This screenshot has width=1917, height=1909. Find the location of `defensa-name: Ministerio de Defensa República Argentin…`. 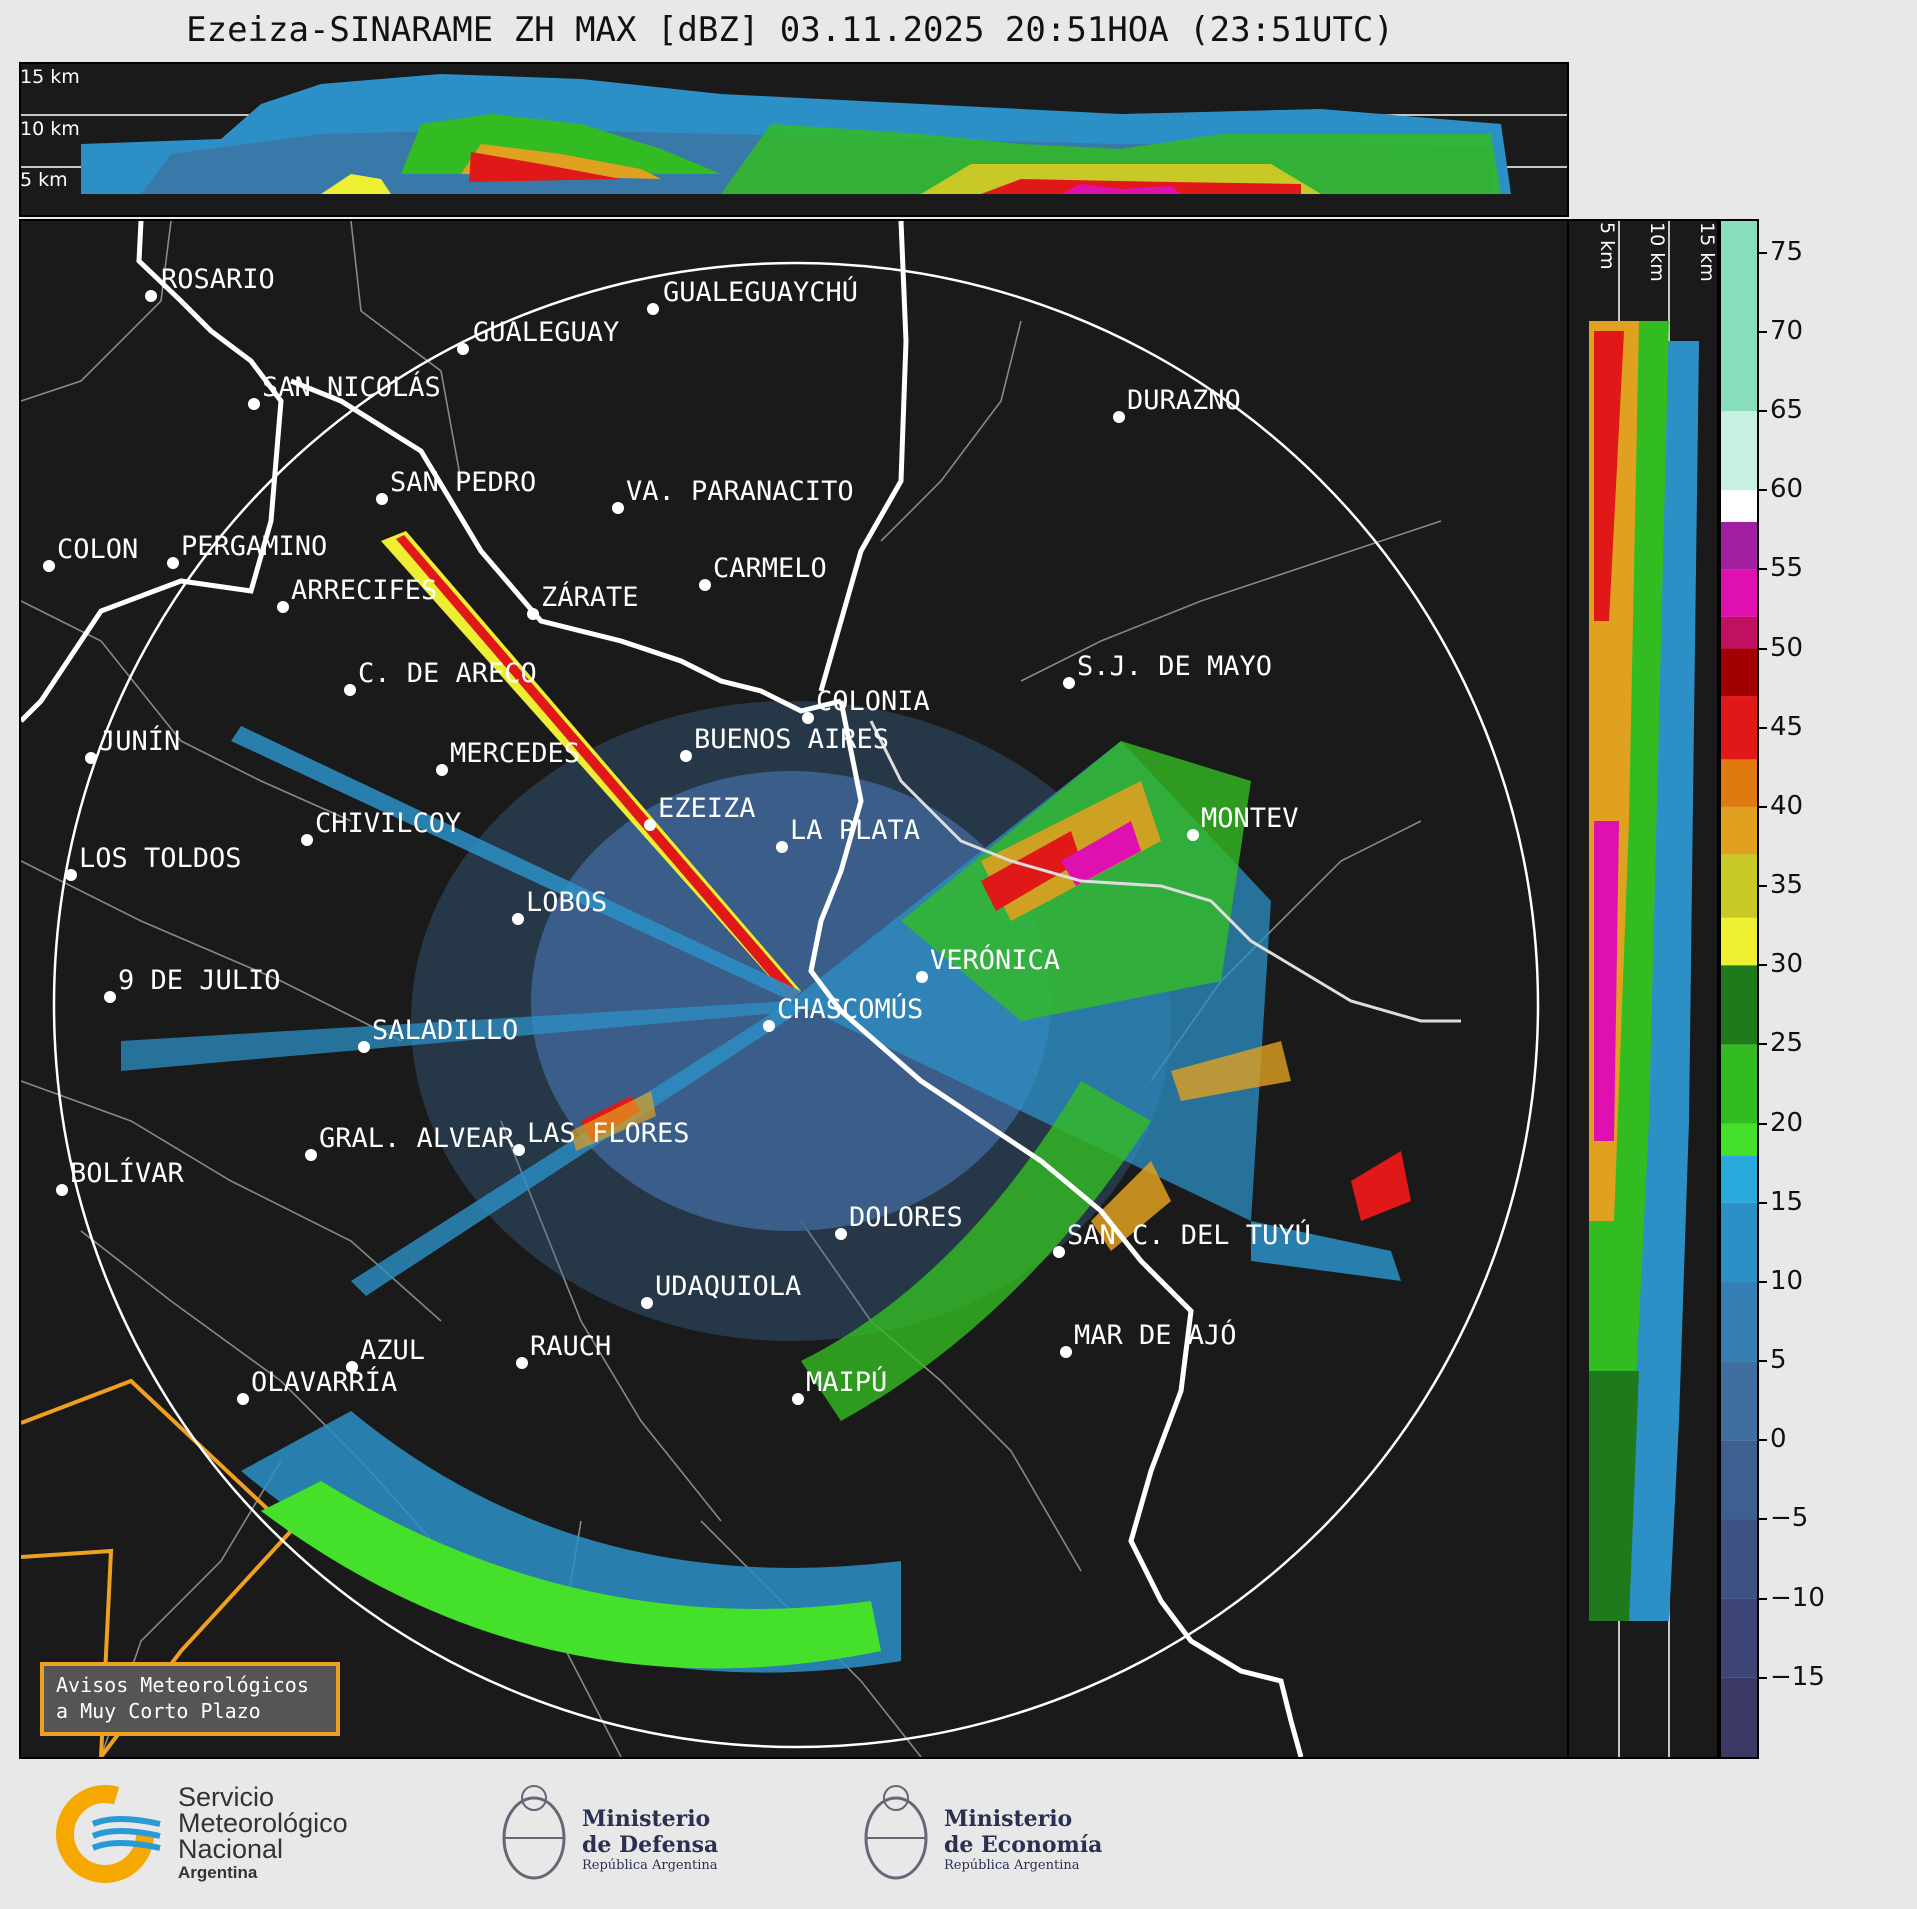

defensa-name: Ministerio de Defensa República Argentin… is located at coordinates (650, 1839).